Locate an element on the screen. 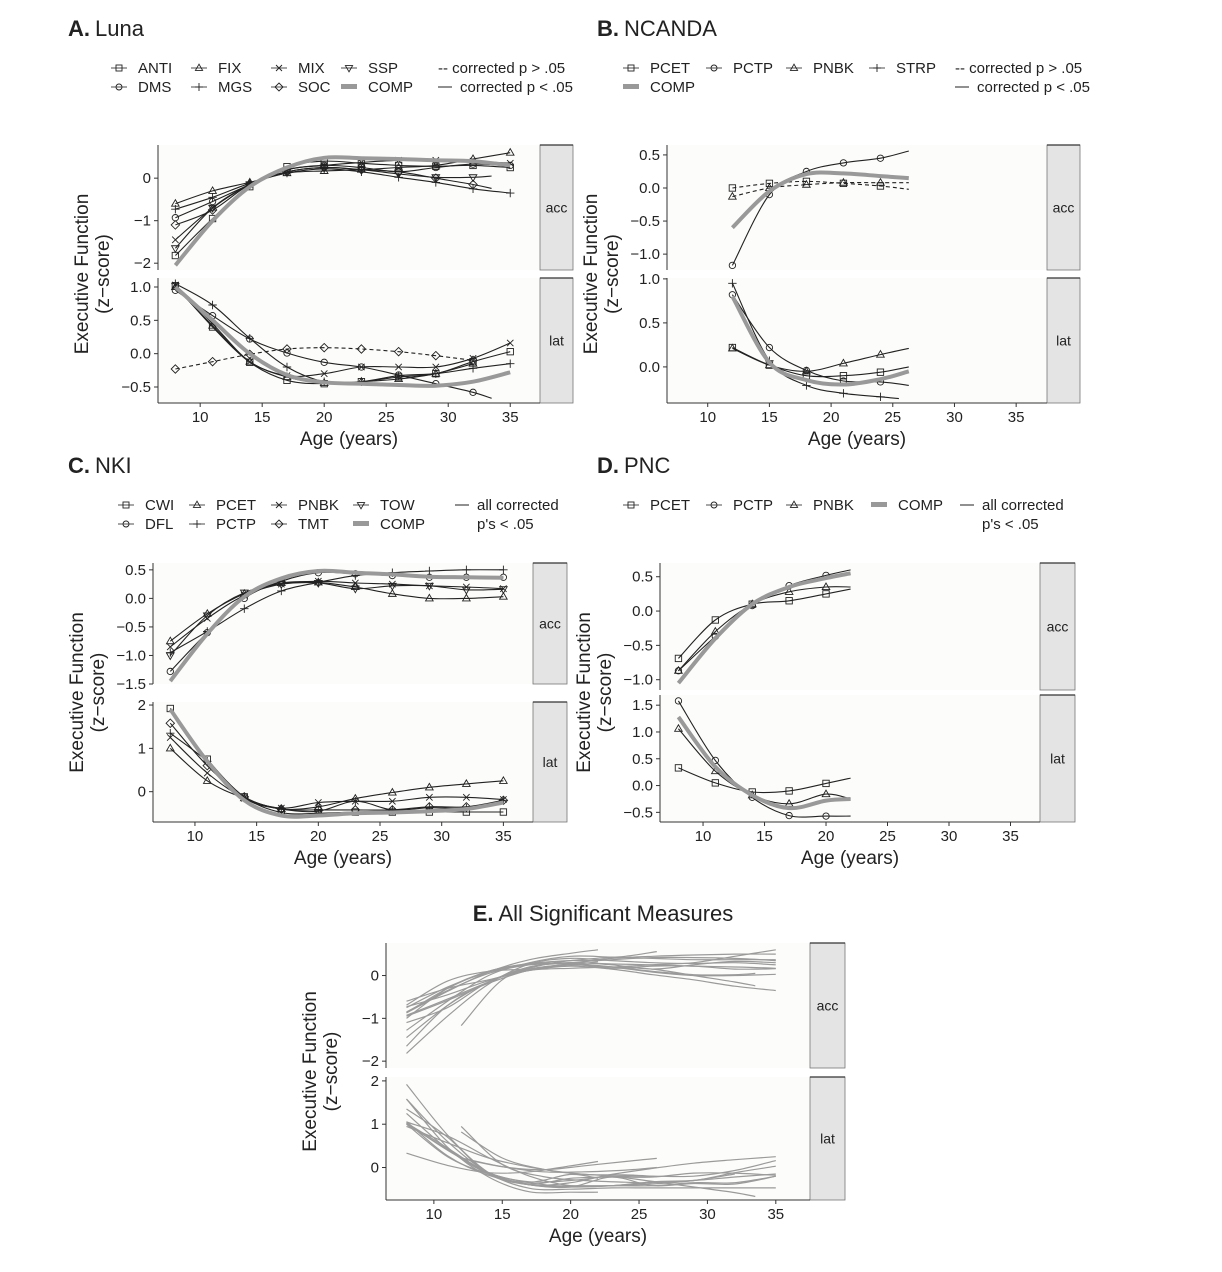 This screenshot has width=1222, height=1272. series-line-mgs is located at coordinates (343, 189).